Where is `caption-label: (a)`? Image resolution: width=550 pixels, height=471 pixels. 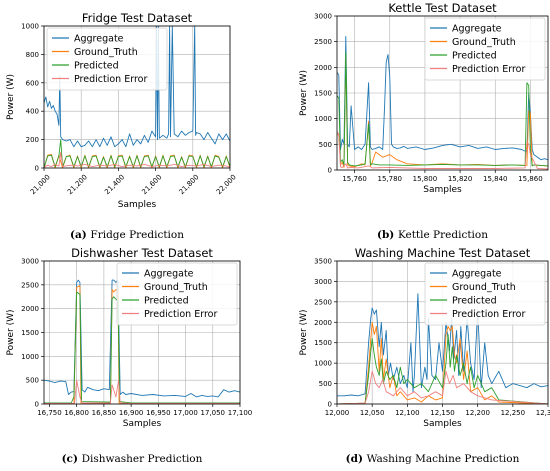
caption-label: (a) is located at coordinates (80, 235).